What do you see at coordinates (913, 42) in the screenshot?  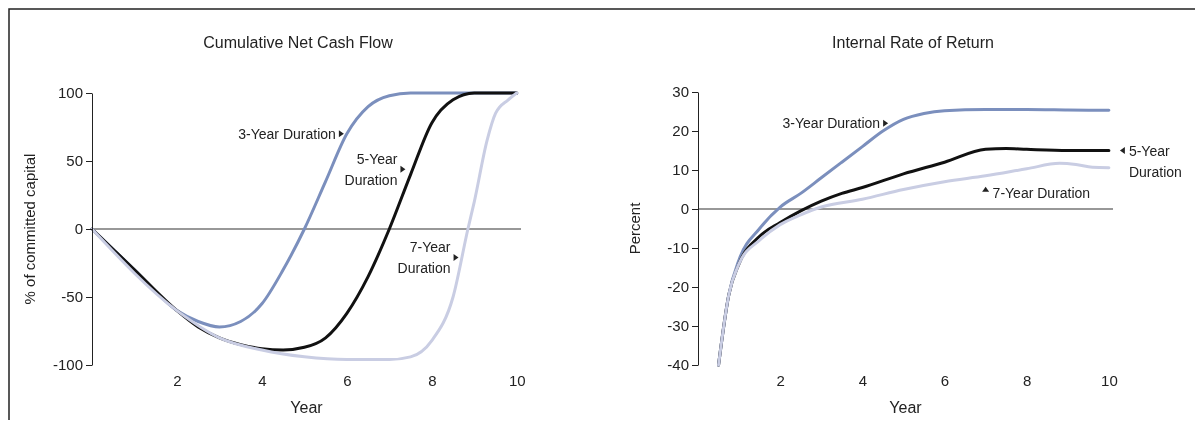 I see `chart-title: Internal Rate of Return` at bounding box center [913, 42].